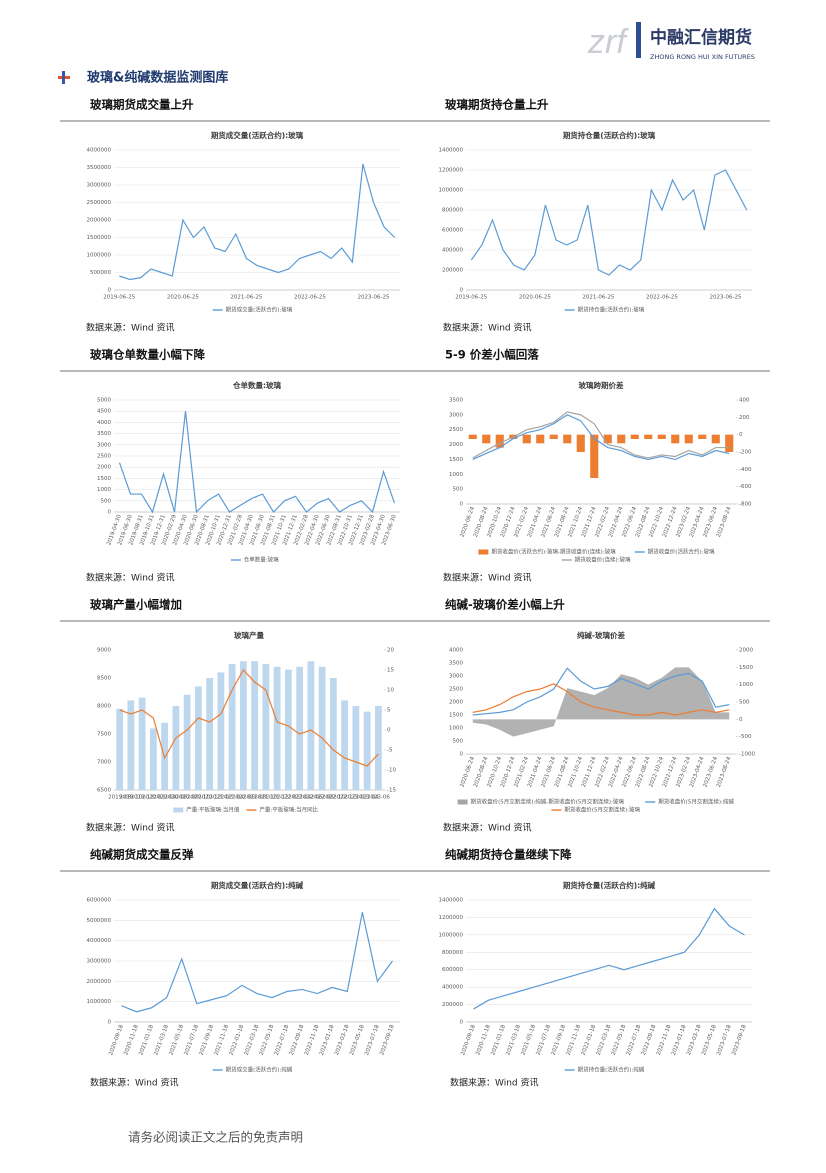 The width and height of the screenshot is (826, 1173). Describe the element at coordinates (745, 505) in the screenshot. I see `y2-tick-label: -800` at that location.